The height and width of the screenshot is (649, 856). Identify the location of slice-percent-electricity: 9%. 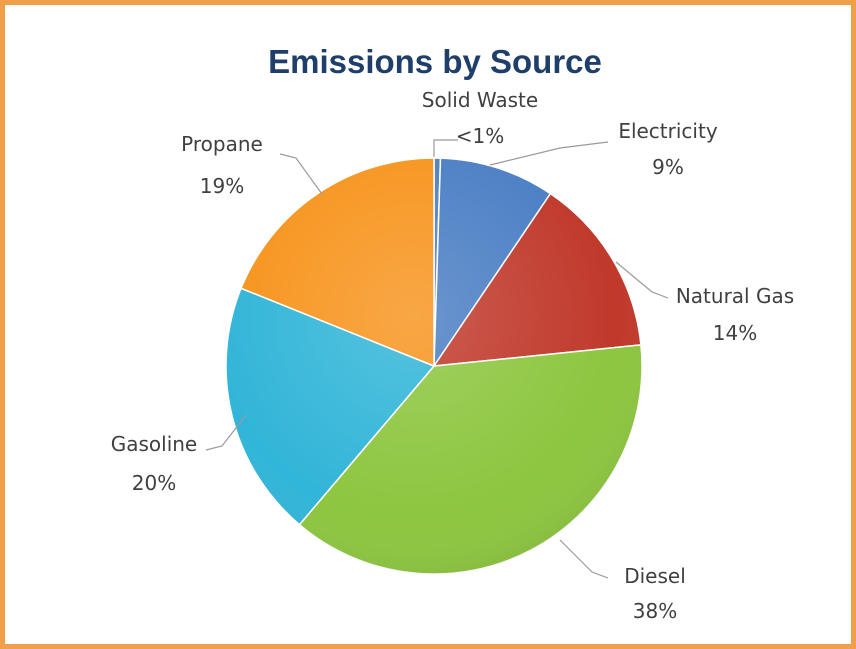
(668, 167).